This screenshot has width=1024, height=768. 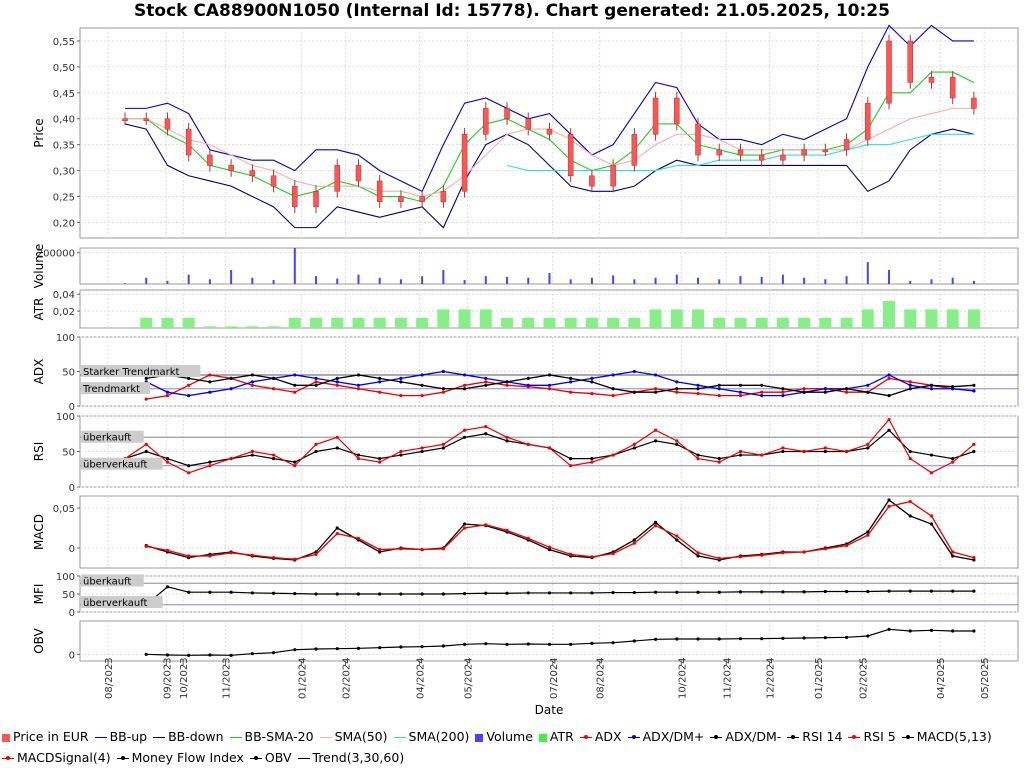 I want to click on legend-item: BB-up, so click(x=120, y=736).